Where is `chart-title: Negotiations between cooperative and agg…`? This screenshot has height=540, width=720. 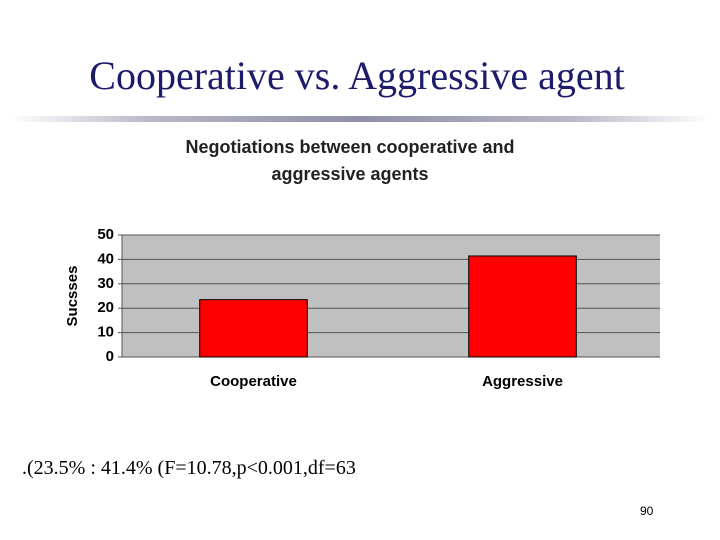
chart-title: Negotiations between cooperative and agg… is located at coordinates (350, 160).